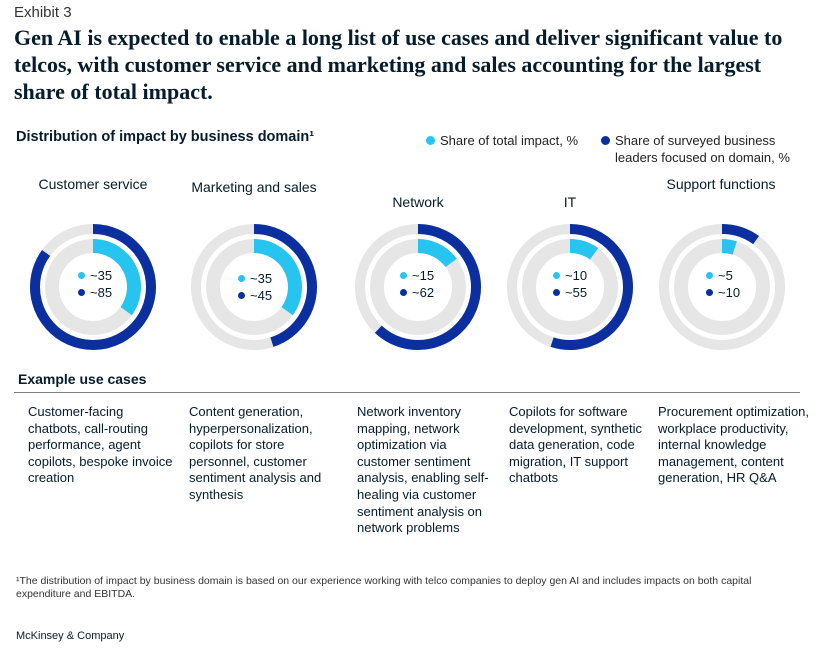 The image size is (830, 655). Describe the element at coordinates (570, 275) in the screenshot. I see `share-value-it: ~10` at that location.